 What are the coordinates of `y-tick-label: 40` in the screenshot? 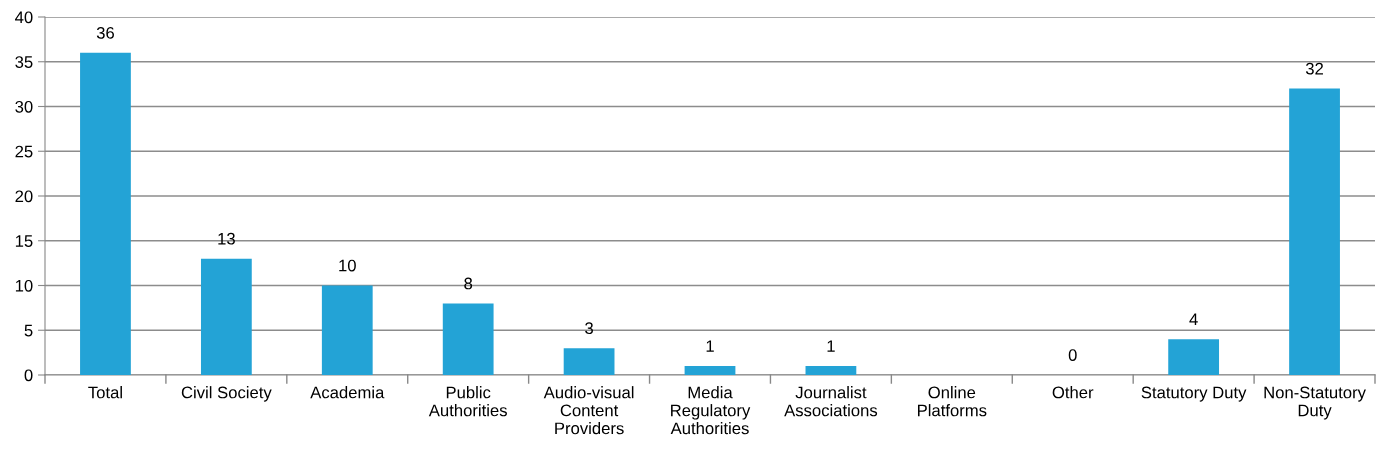 It's located at (24, 17).